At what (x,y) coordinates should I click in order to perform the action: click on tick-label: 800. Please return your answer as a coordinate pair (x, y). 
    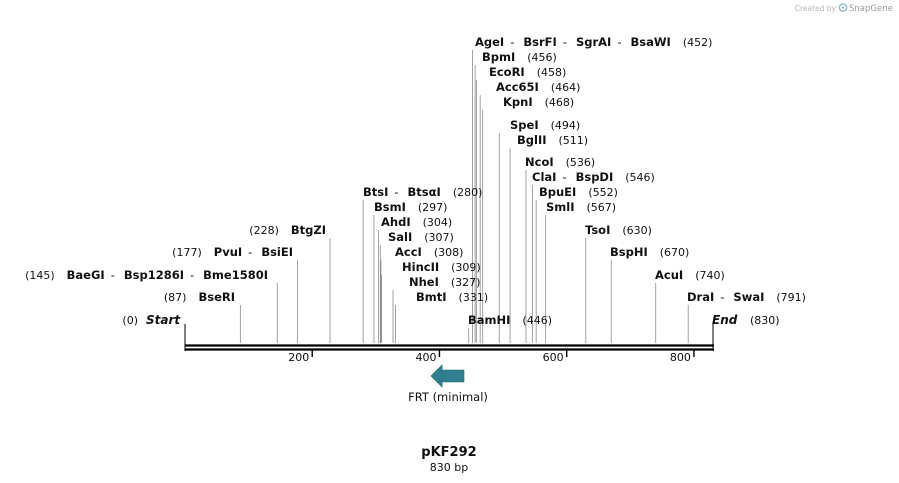
    Looking at the image, I should click on (680, 357).